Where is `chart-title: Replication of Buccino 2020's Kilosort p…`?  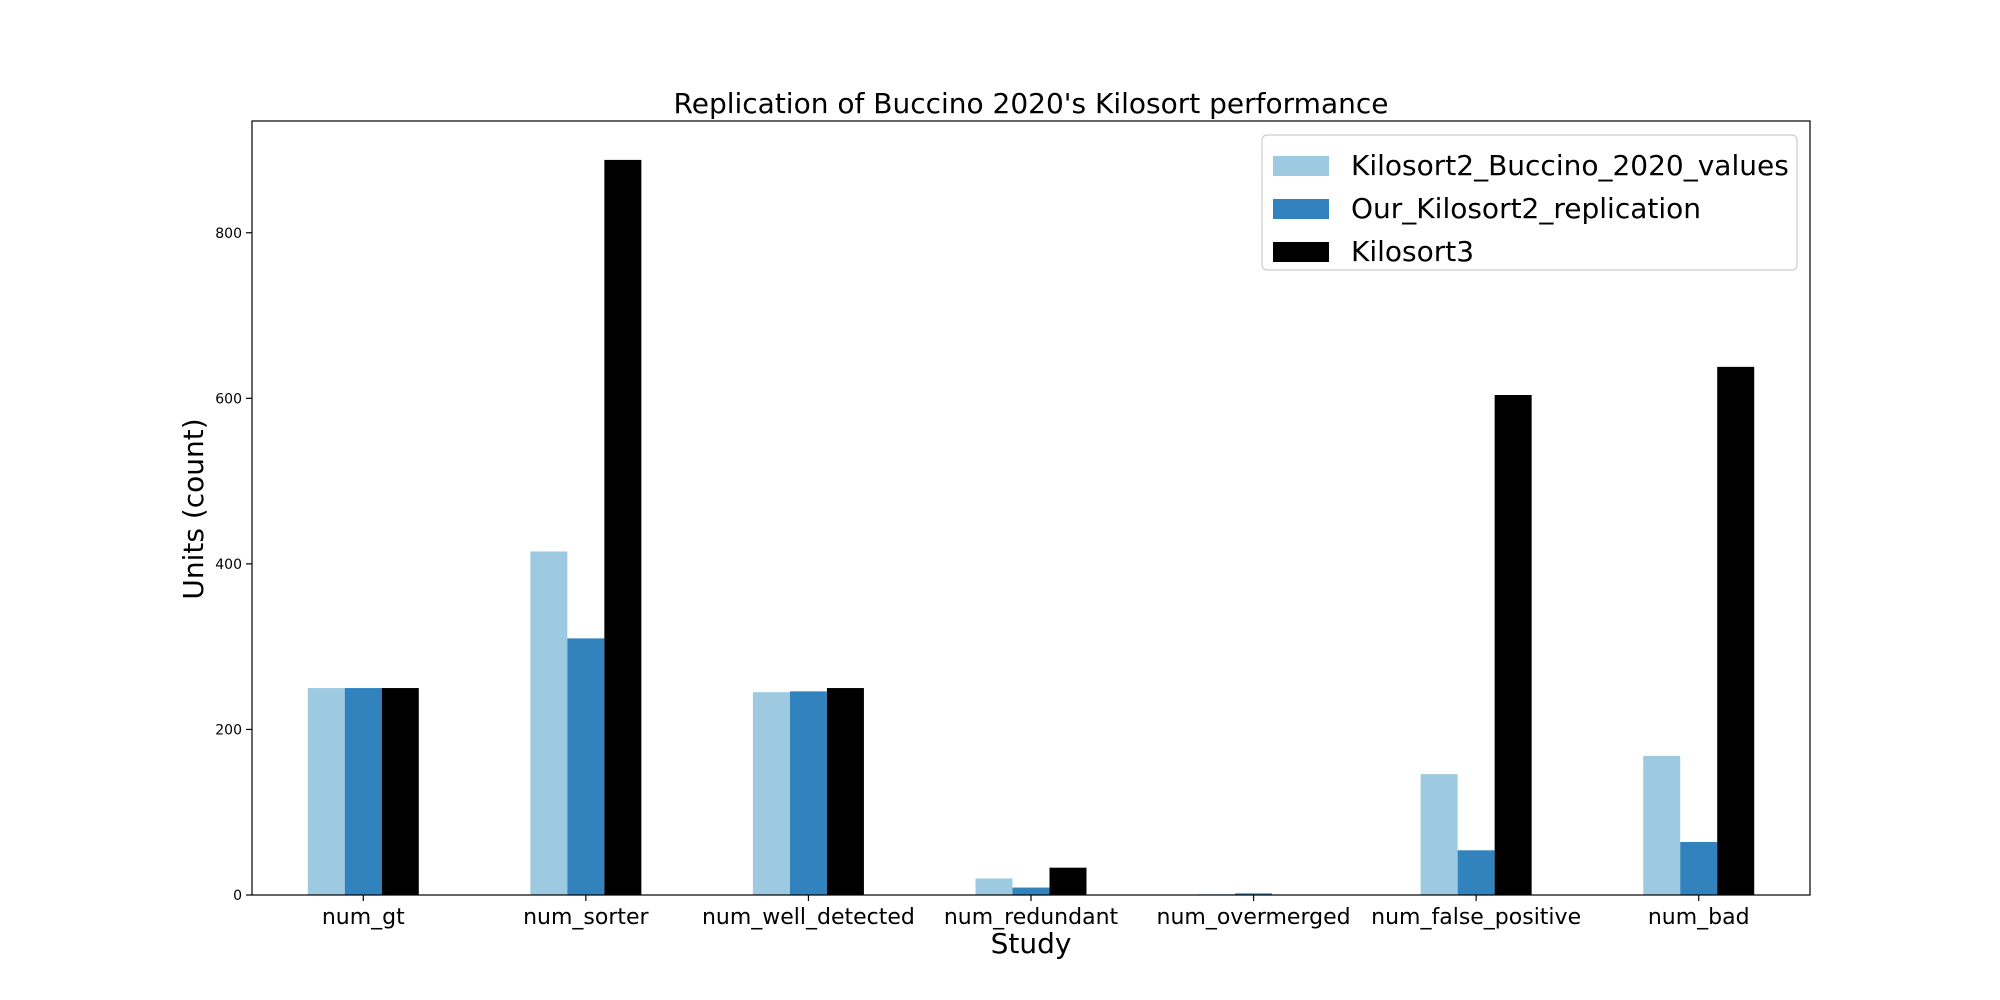 chart-title: Replication of Buccino 2020's Kilosort p… is located at coordinates (1031, 103).